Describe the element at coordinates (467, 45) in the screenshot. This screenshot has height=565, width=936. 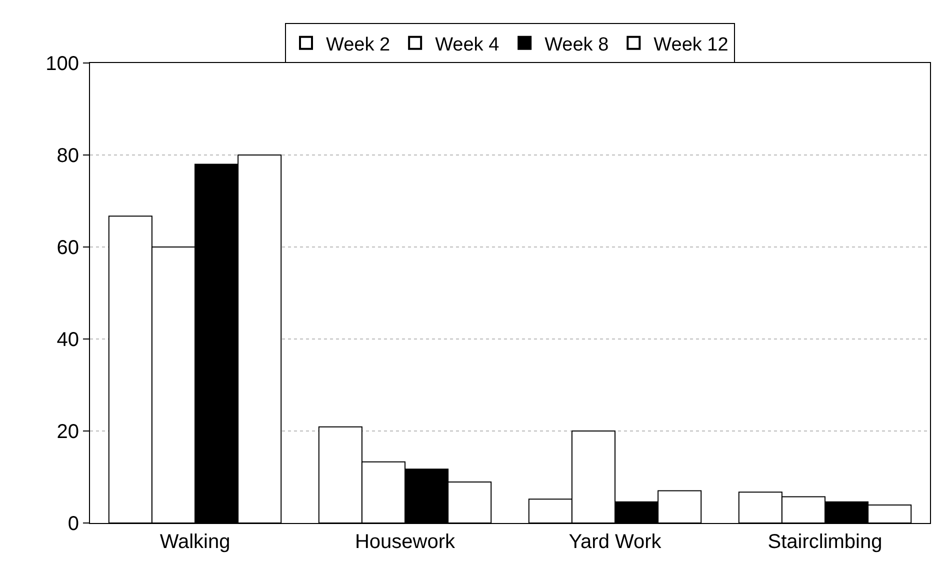
I see `legend-label: Week 4` at that location.